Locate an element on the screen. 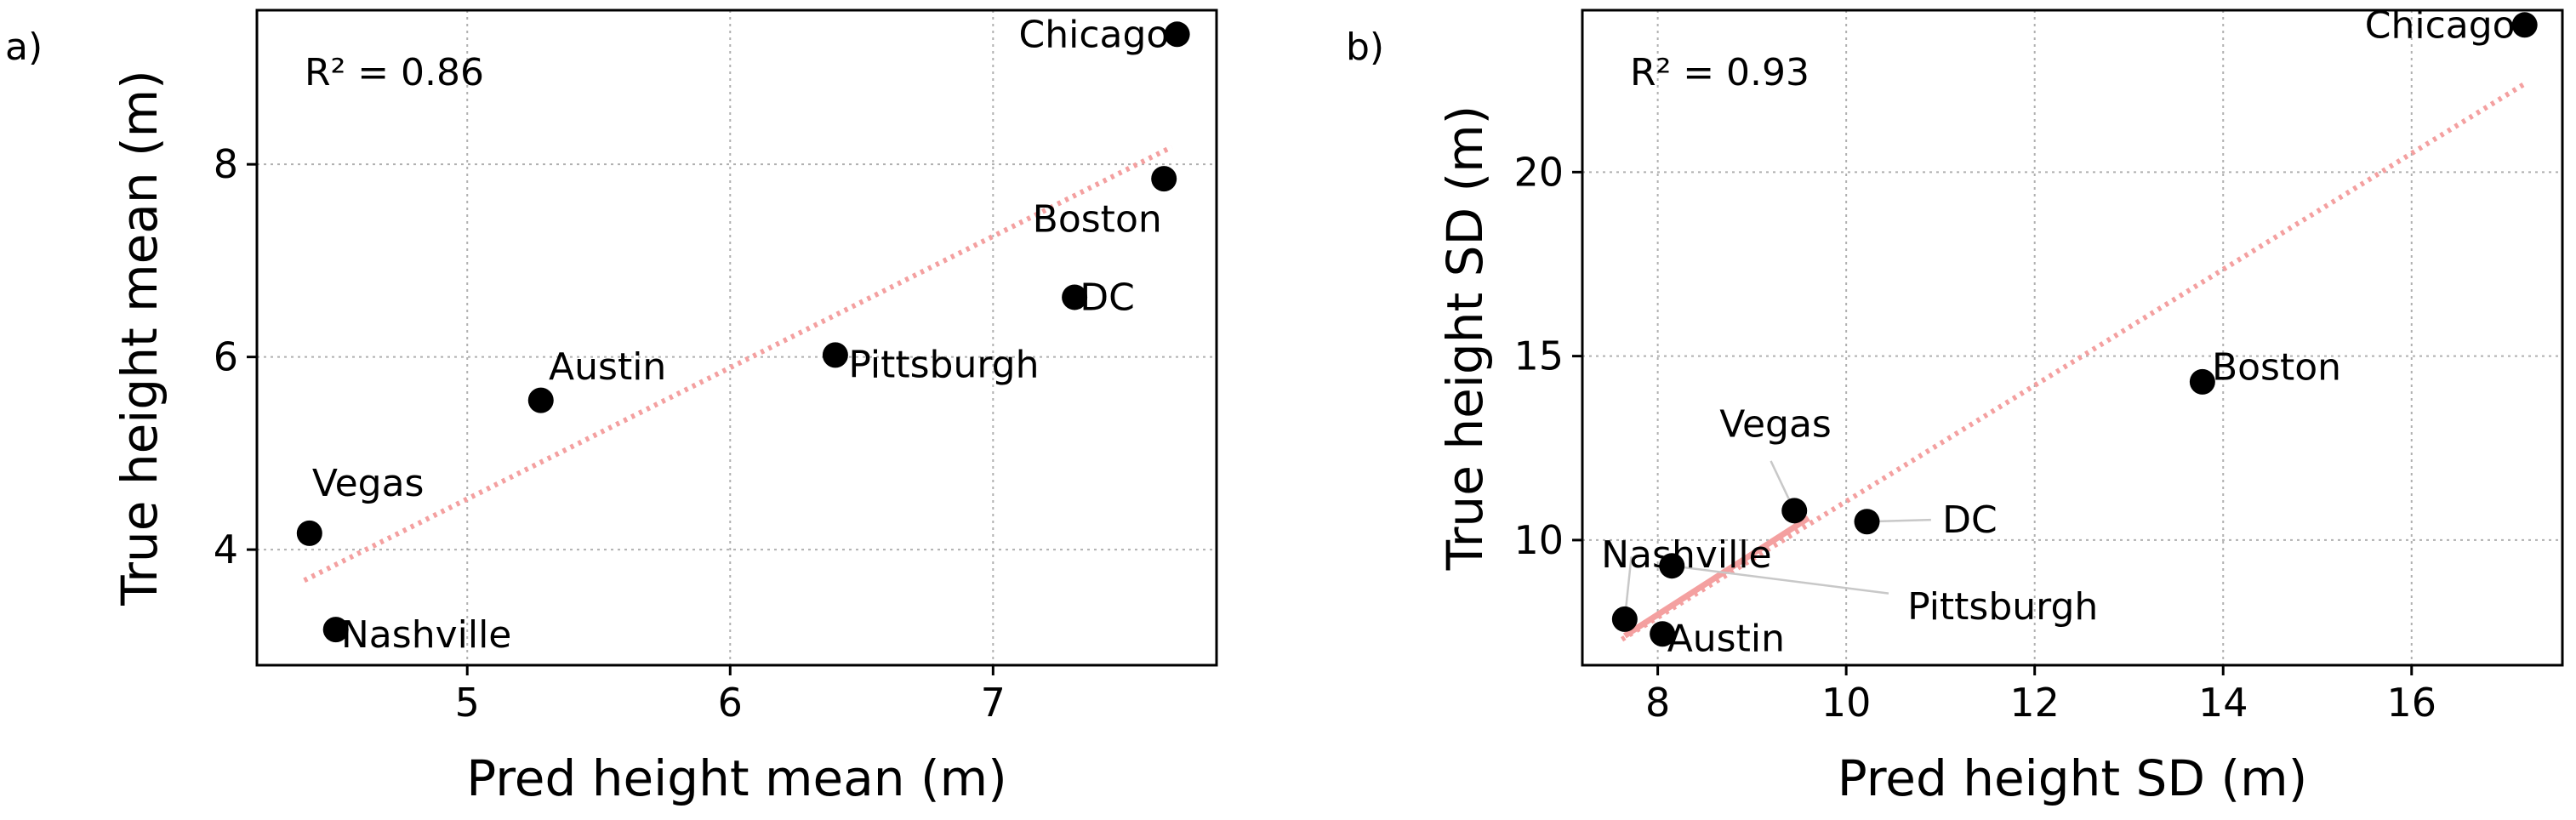  panel-a-letter: a) is located at coordinates (24, 47).